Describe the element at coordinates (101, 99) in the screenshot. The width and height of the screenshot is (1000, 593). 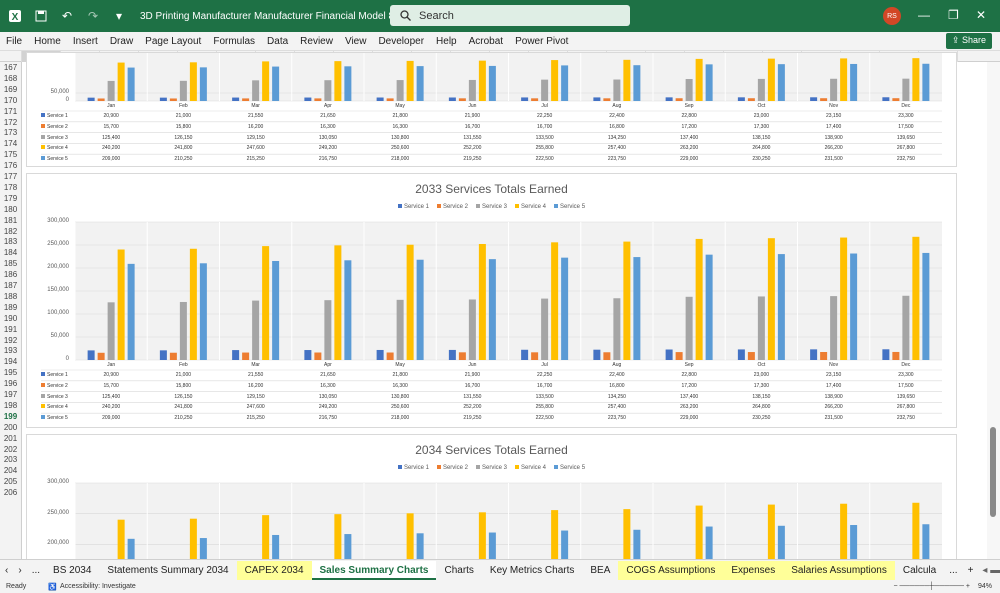
I see `bar-service-2-jan` at that location.